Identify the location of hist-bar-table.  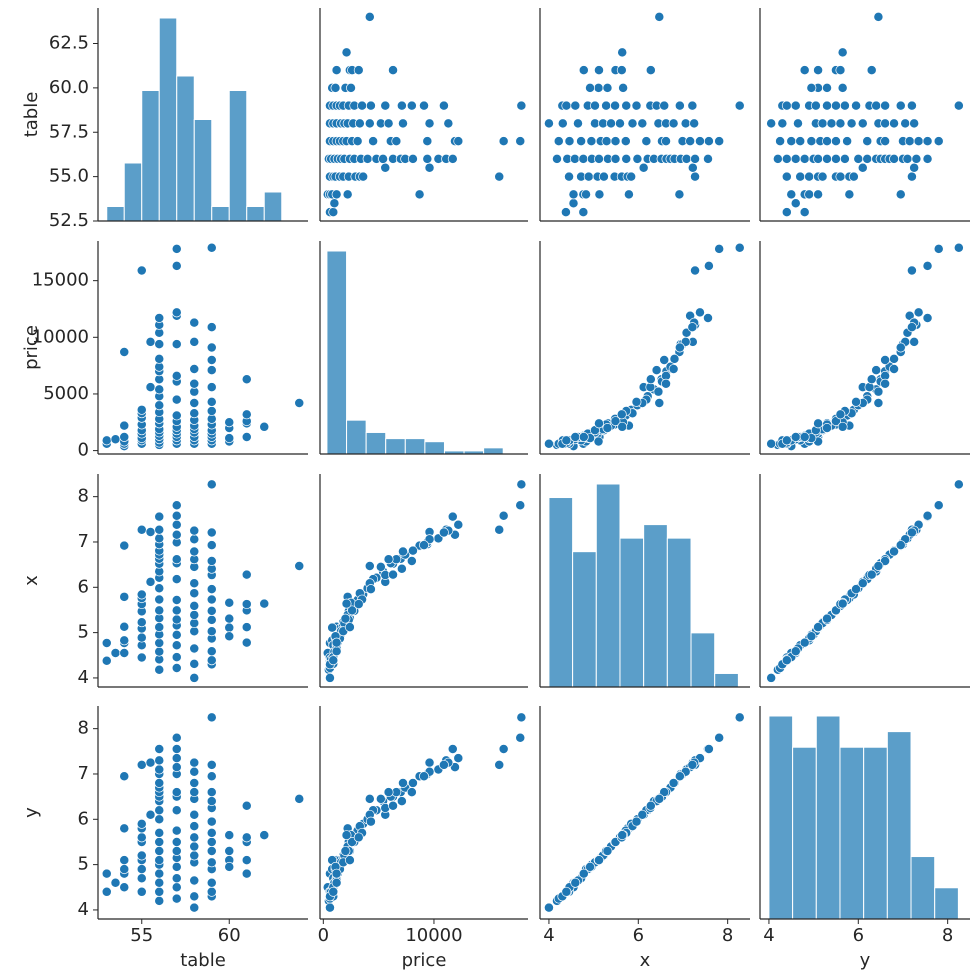
(238, 156).